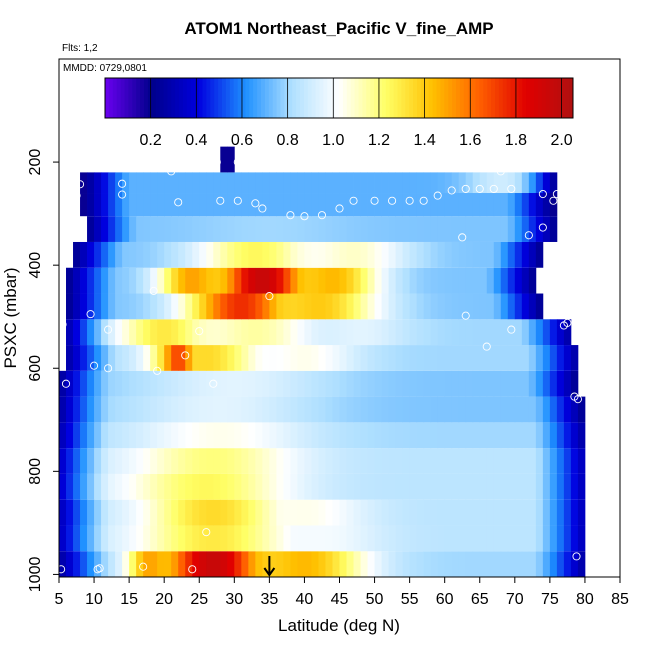  Describe the element at coordinates (35, 471) in the screenshot. I see `y-tick-label: 800` at that location.